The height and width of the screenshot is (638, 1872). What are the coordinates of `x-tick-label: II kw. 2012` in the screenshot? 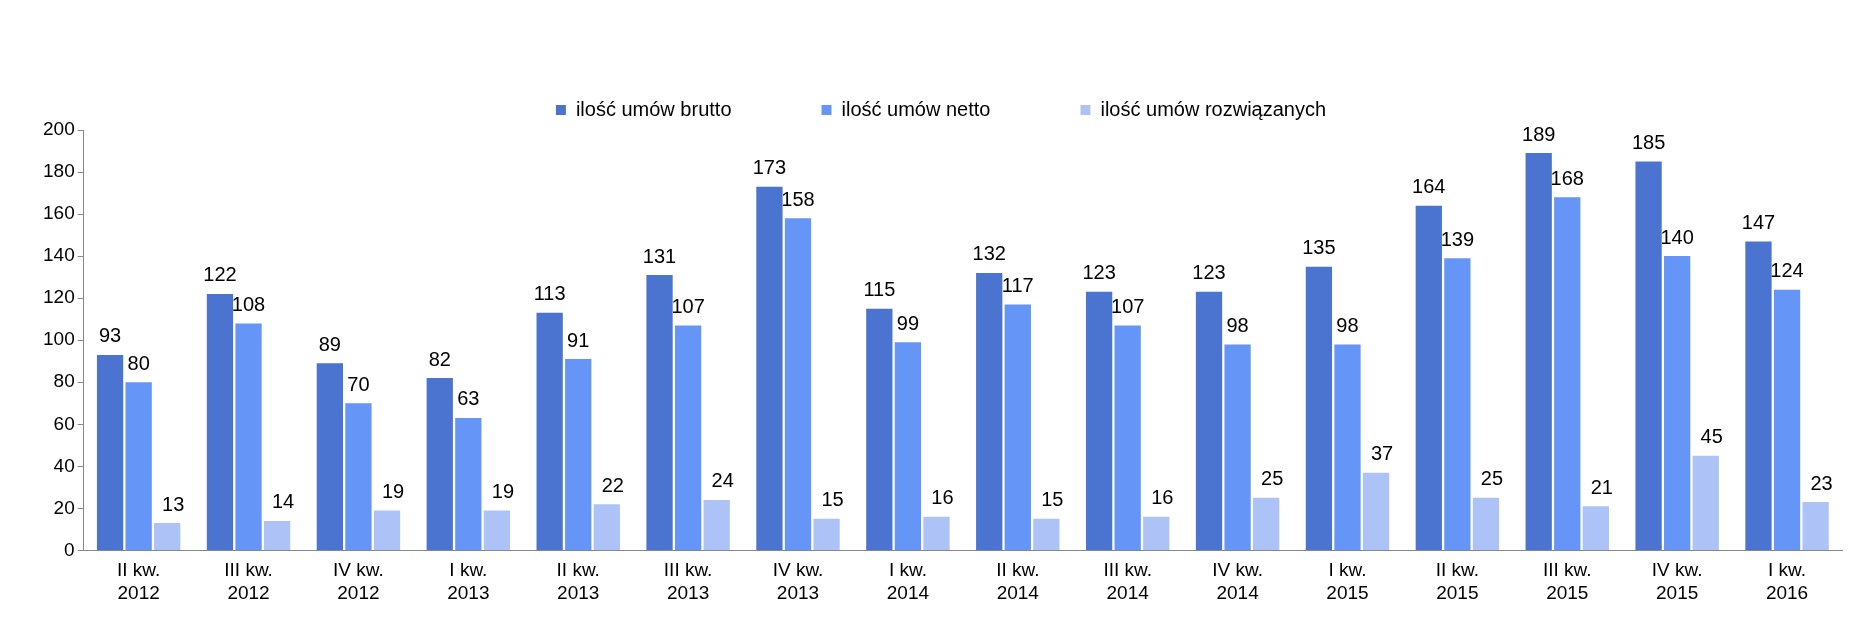 It's located at (139, 581).